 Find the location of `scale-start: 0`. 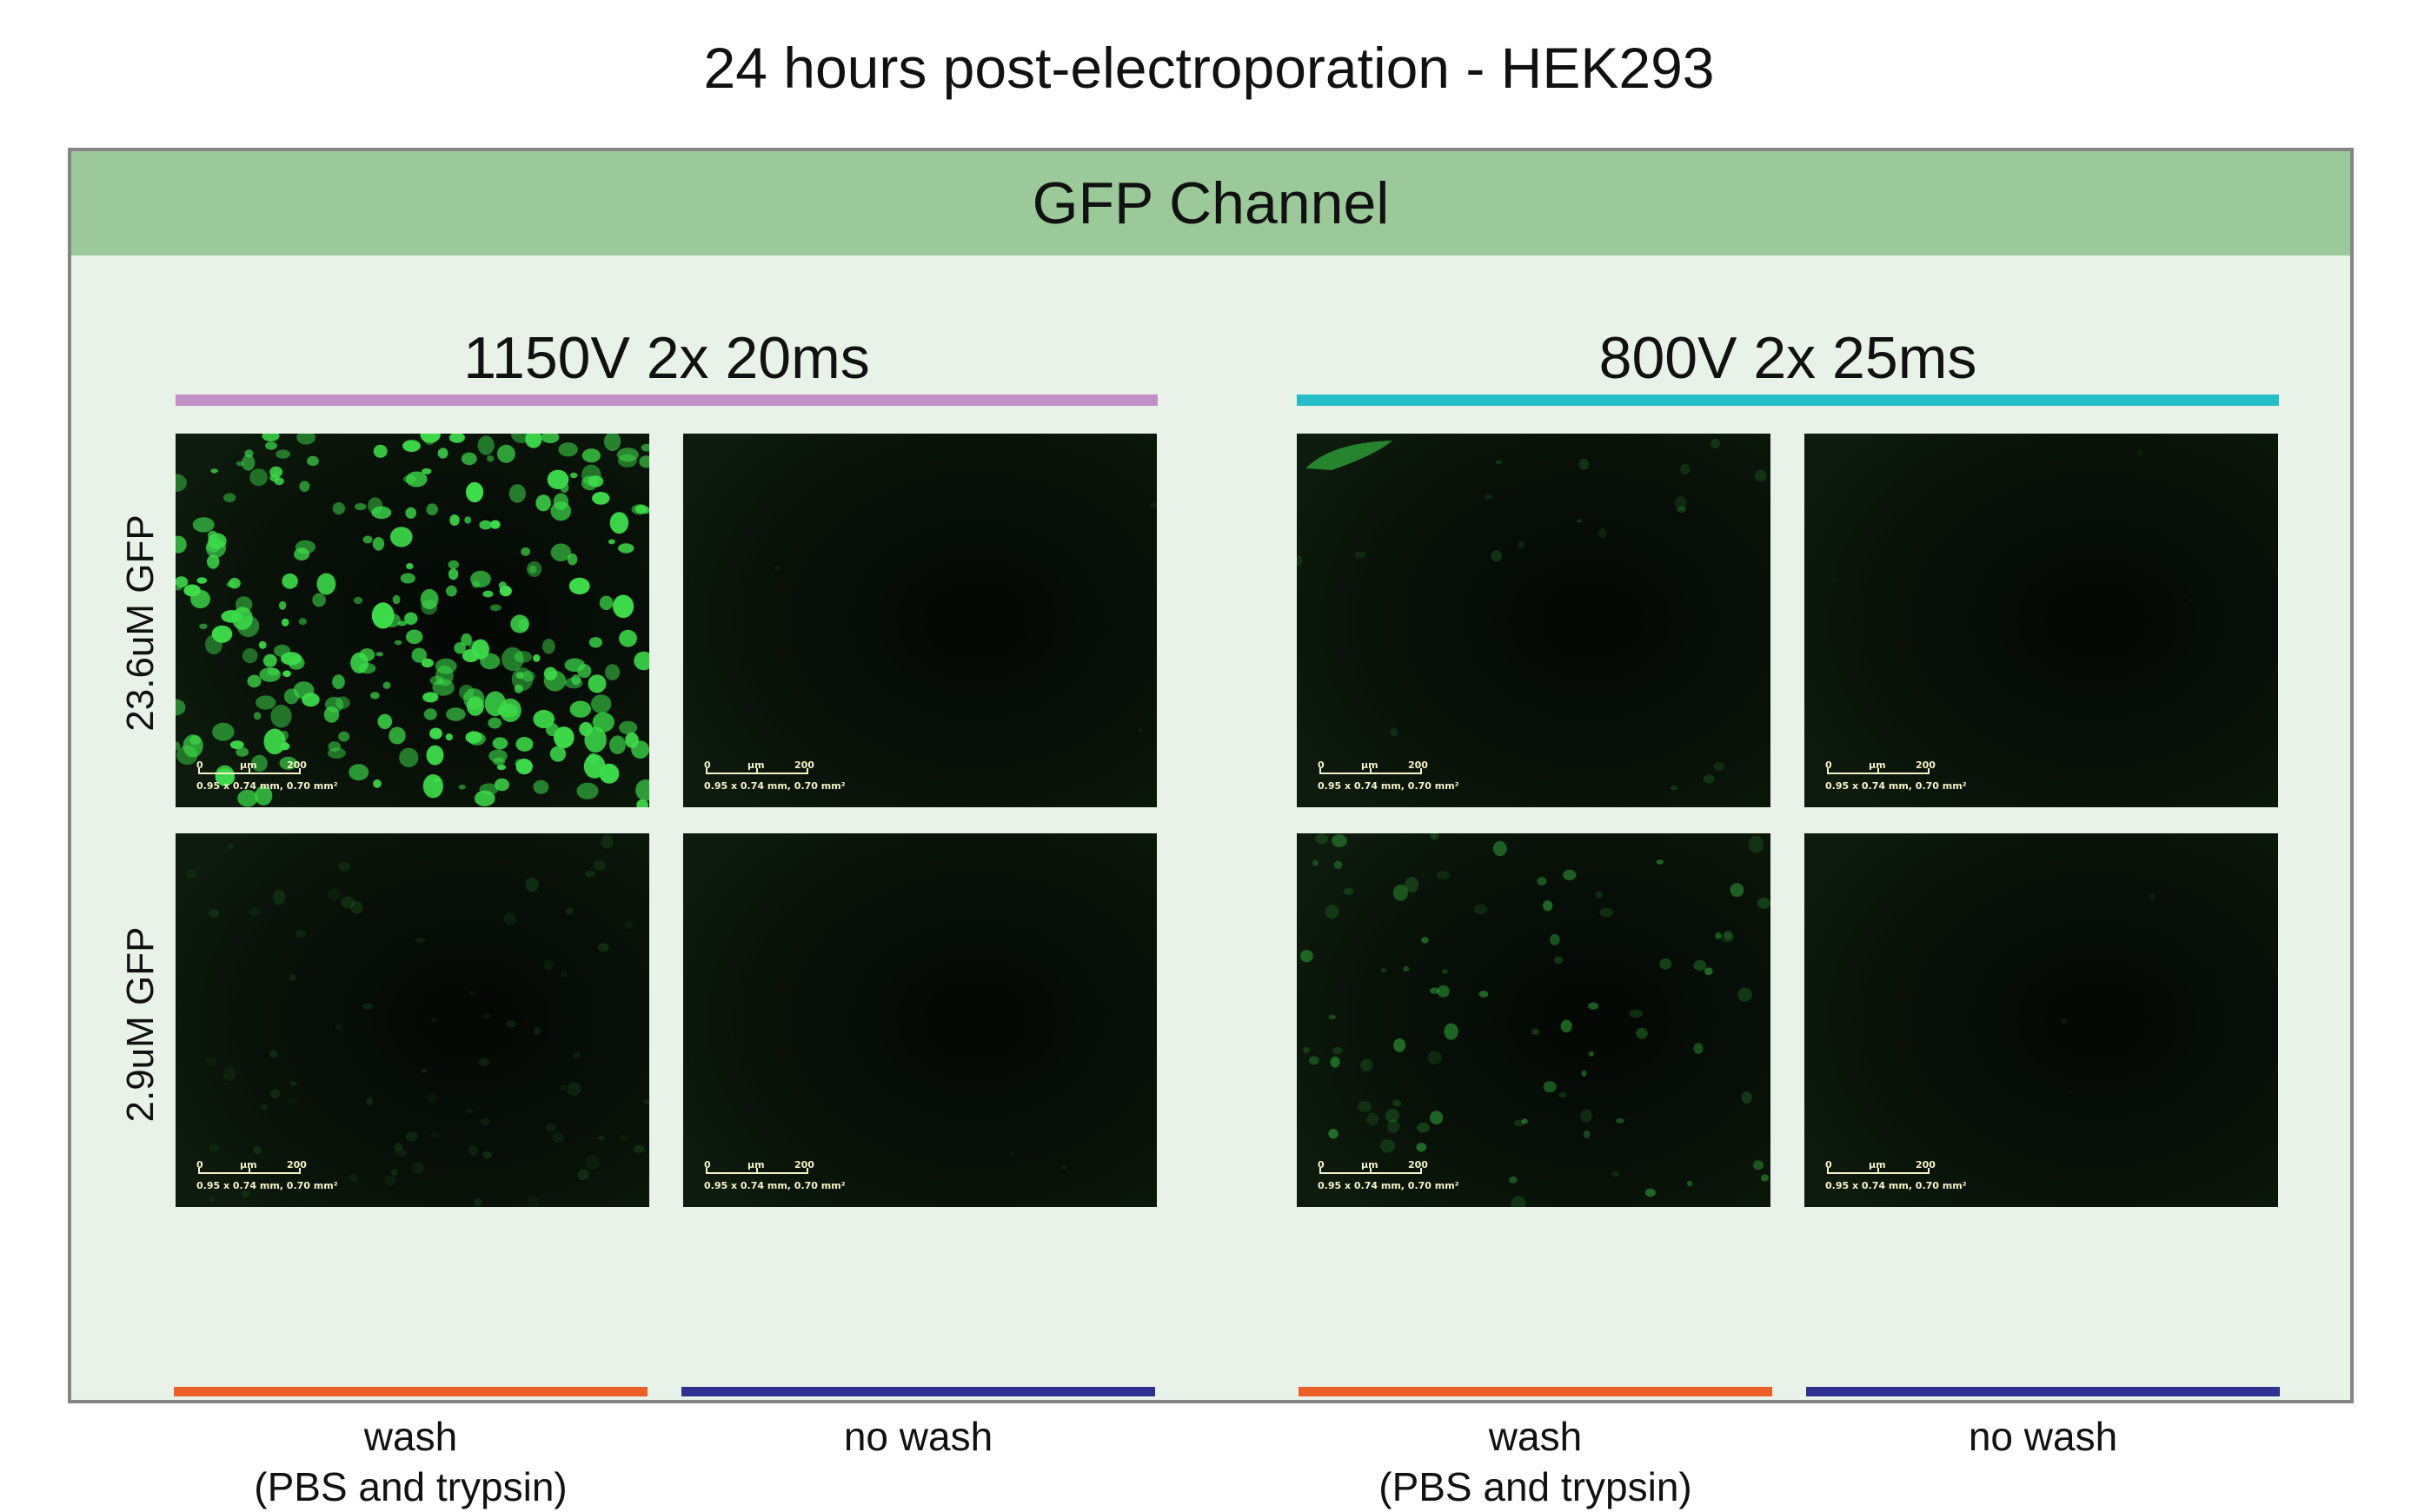

scale-start: 0 is located at coordinates (1321, 765).